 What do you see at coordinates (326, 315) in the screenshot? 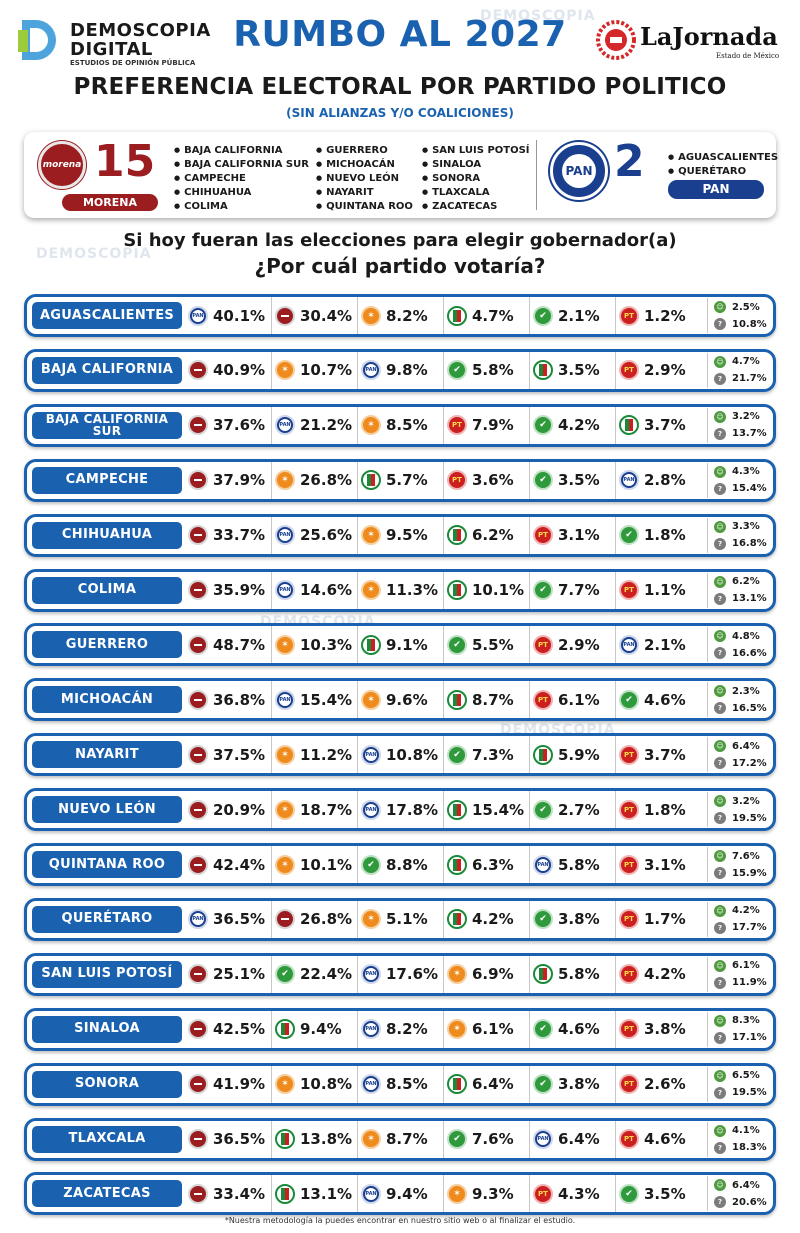
I see `vote-percentage: 30.4%` at bounding box center [326, 315].